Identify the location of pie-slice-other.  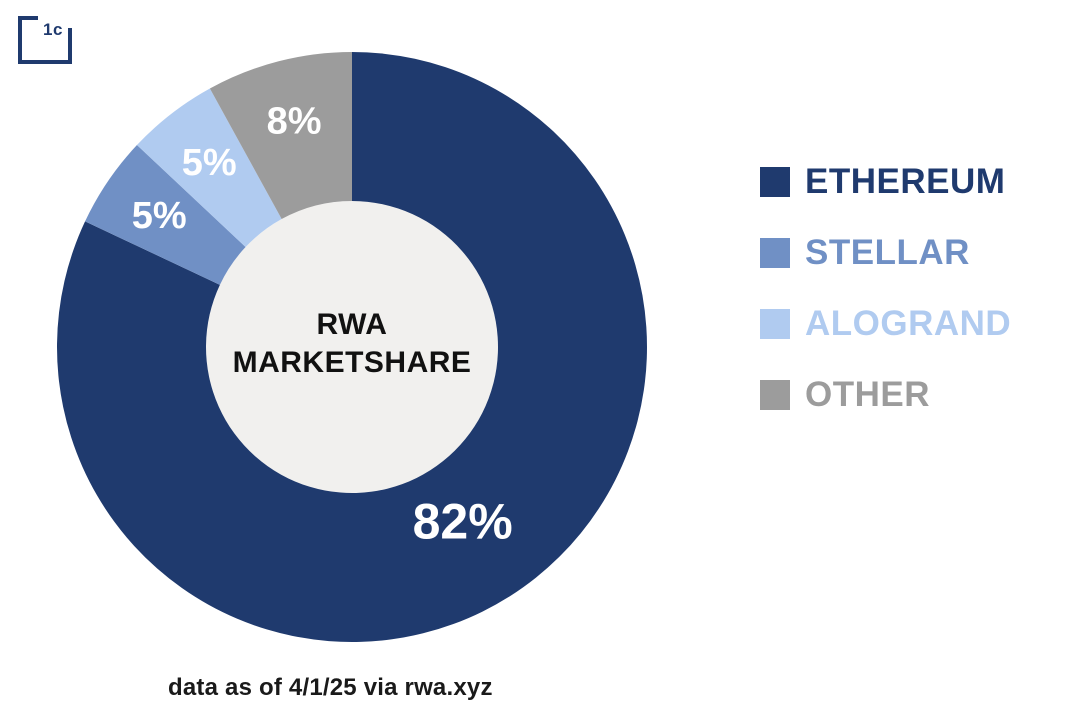
(280, 136).